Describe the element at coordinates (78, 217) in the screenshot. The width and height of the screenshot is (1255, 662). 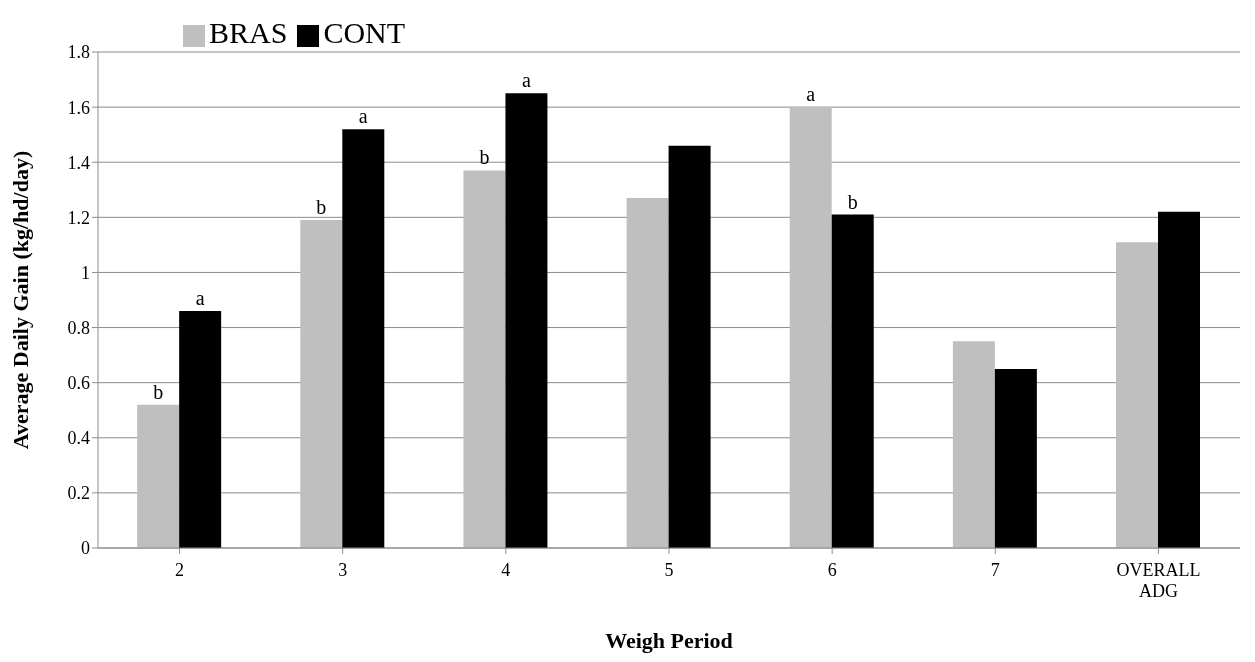
I see `y-tick-label: 1.2` at that location.